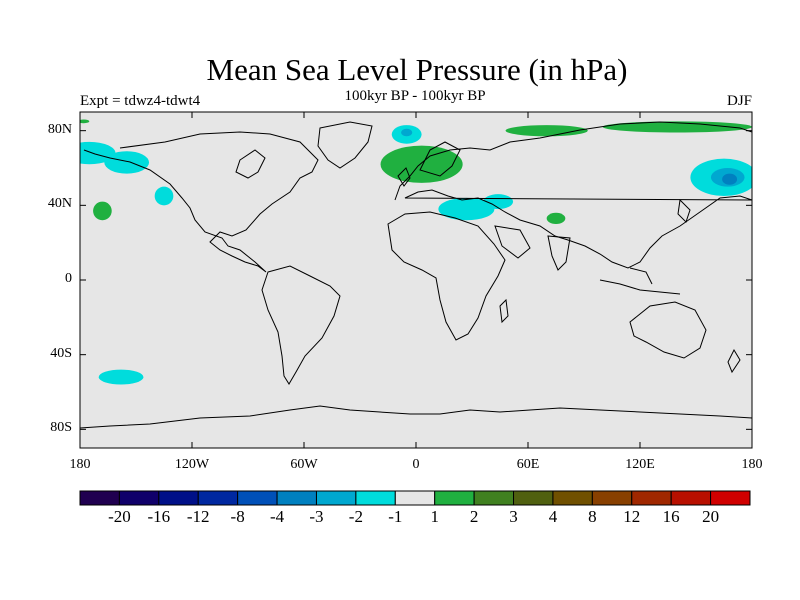 Image resolution: width=800 pixels, height=600 pixels. What do you see at coordinates (573, 195) in the screenshot?
I see `coastline-eurasia` at bounding box center [573, 195].